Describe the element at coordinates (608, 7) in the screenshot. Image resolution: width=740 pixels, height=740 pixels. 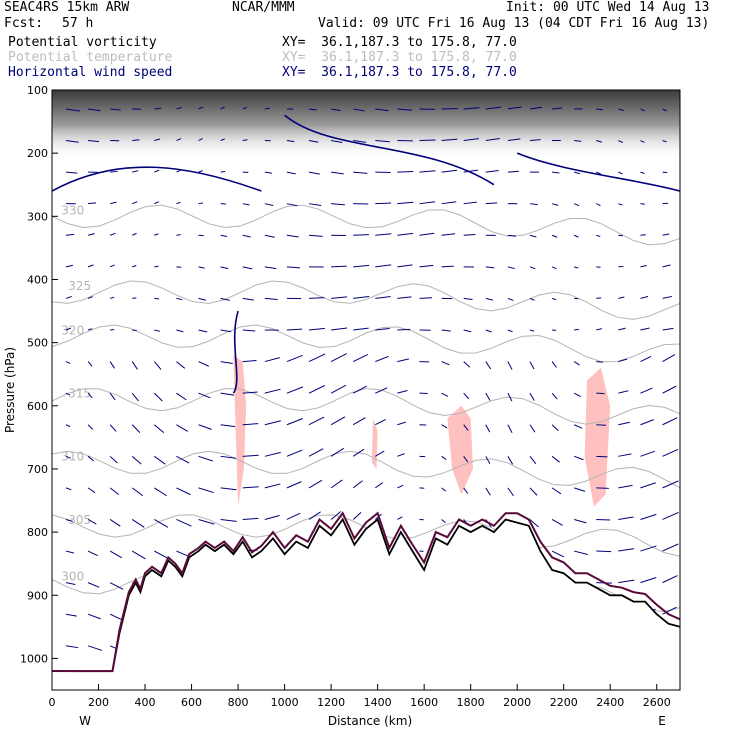
I see `init-time: Init: 00 UTC Wed 14 Aug 13` at that location.